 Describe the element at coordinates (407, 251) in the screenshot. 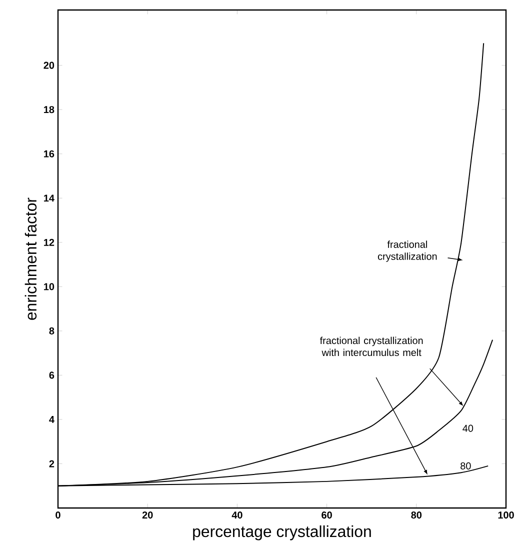

I see `text: fractional crystallization` at that location.